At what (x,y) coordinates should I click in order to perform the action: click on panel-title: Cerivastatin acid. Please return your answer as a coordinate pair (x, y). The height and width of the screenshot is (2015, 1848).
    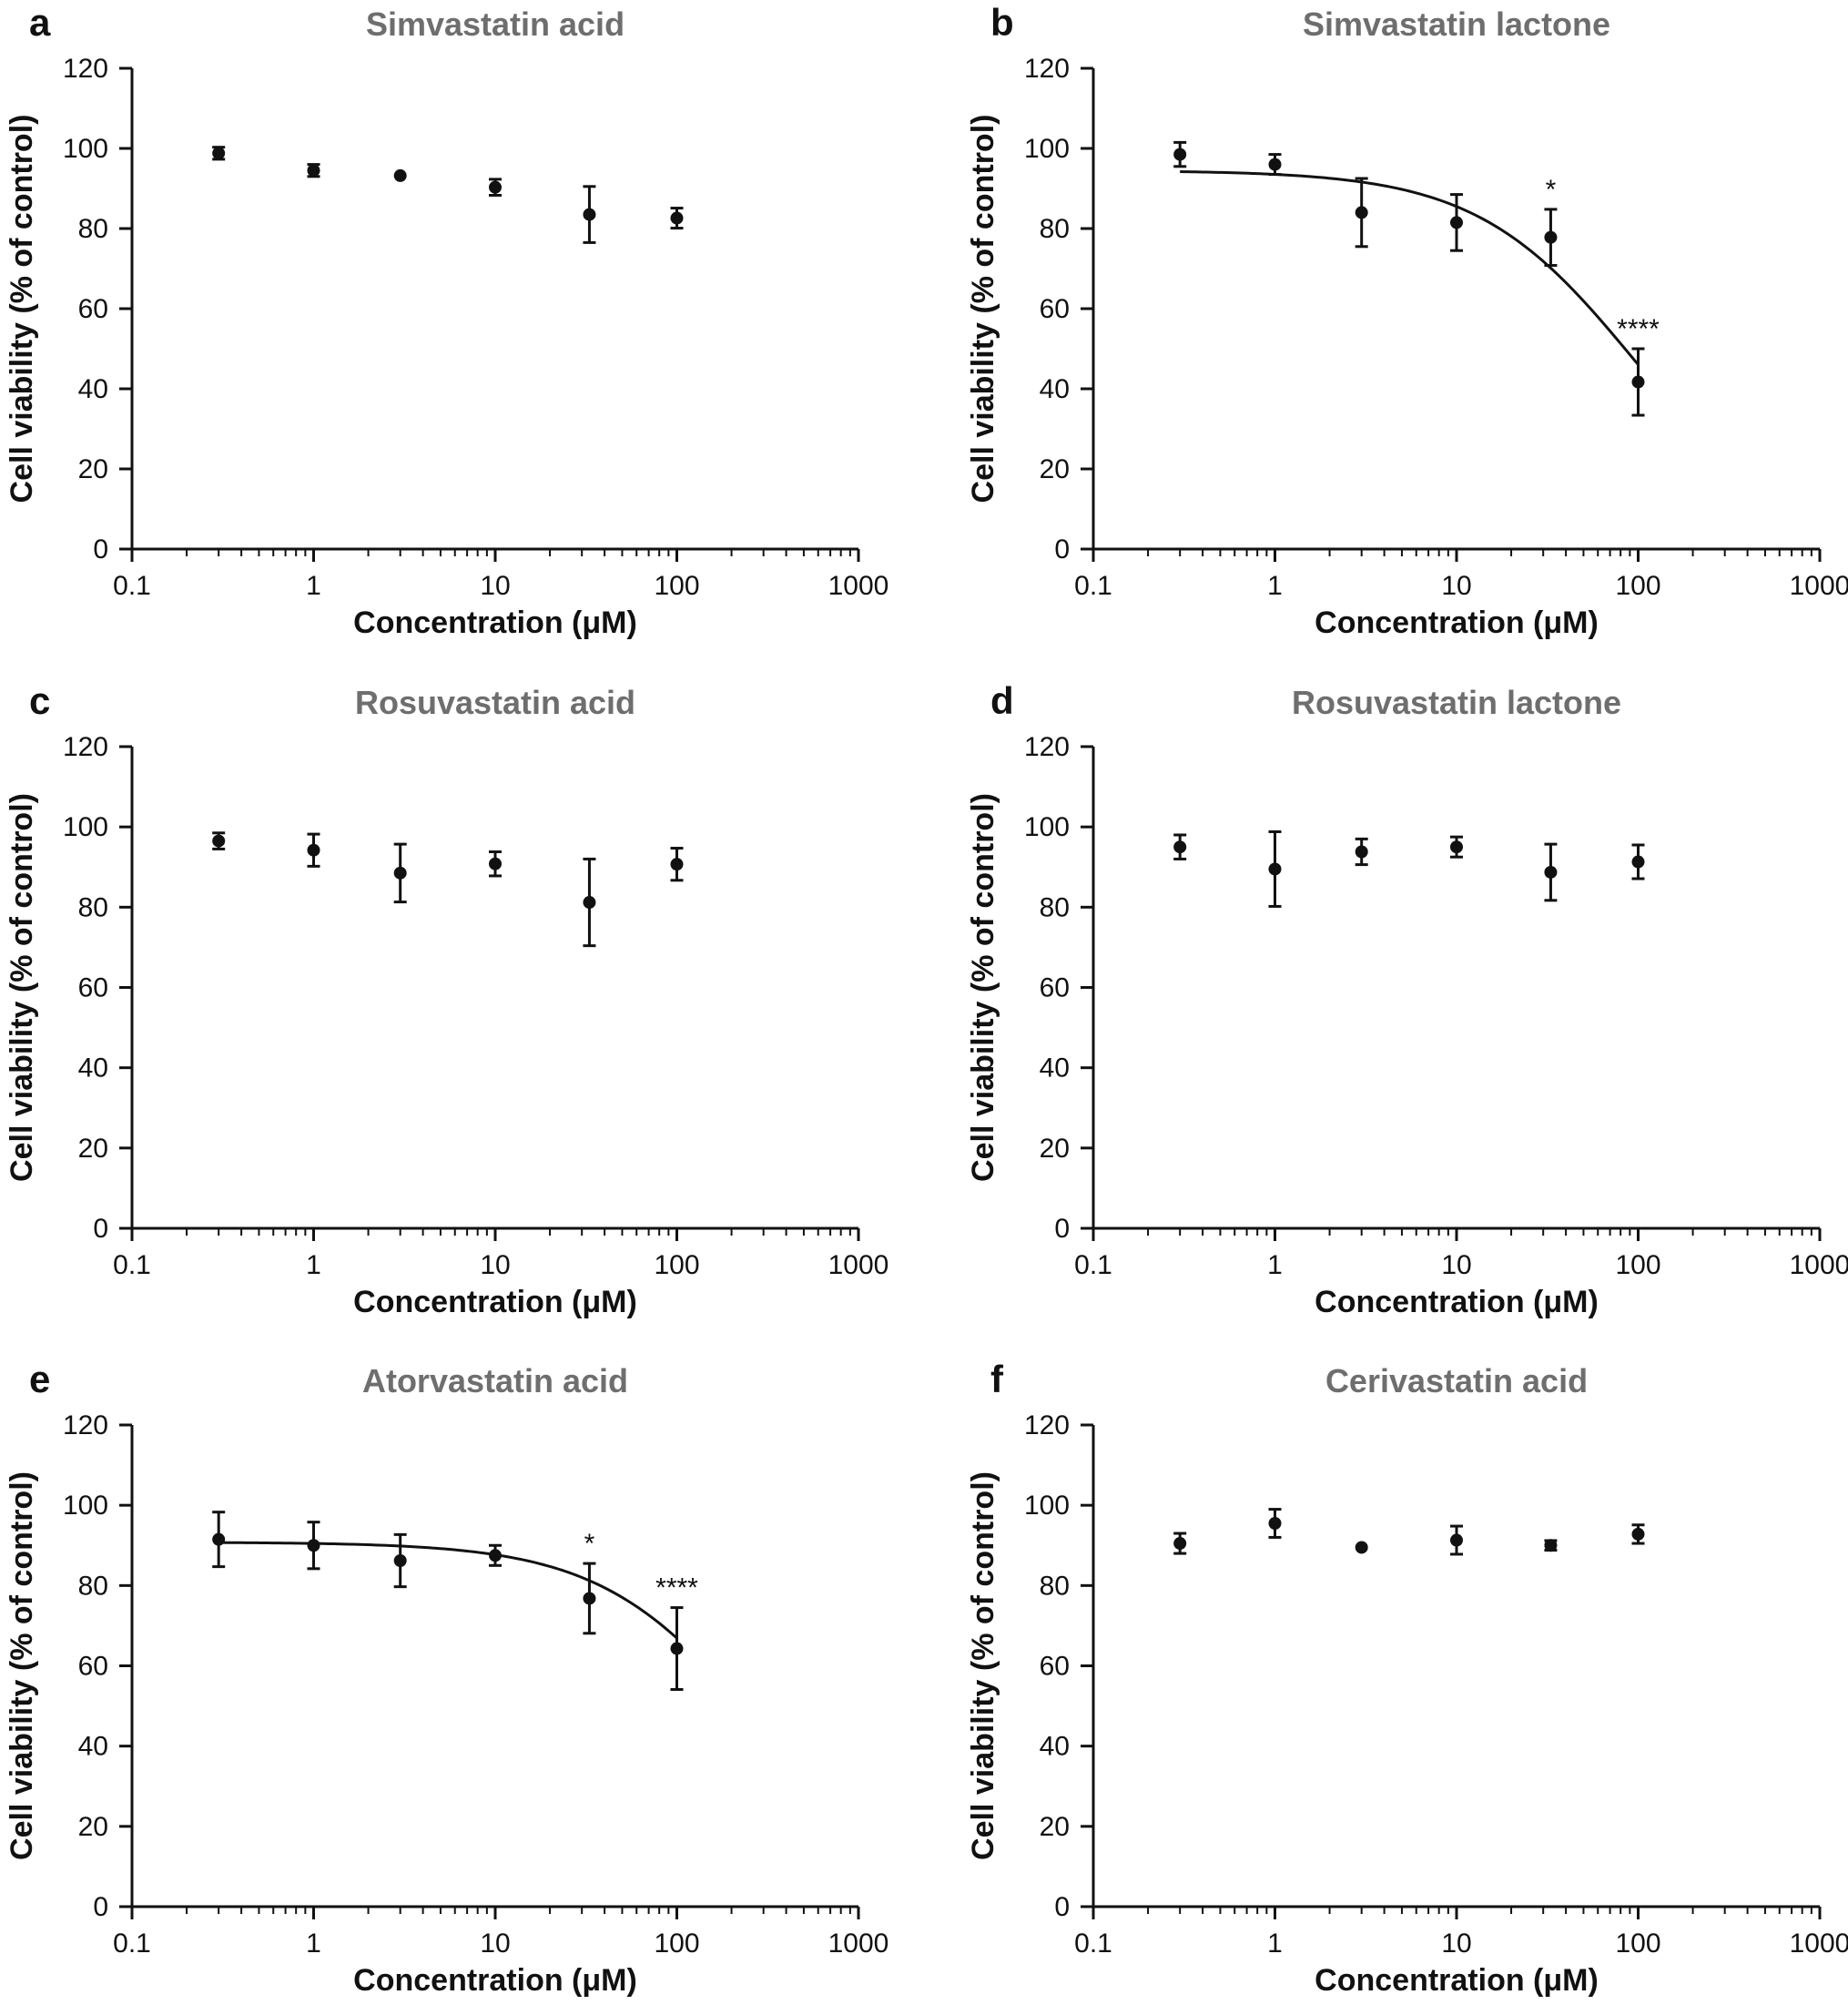
    Looking at the image, I should click on (1456, 1380).